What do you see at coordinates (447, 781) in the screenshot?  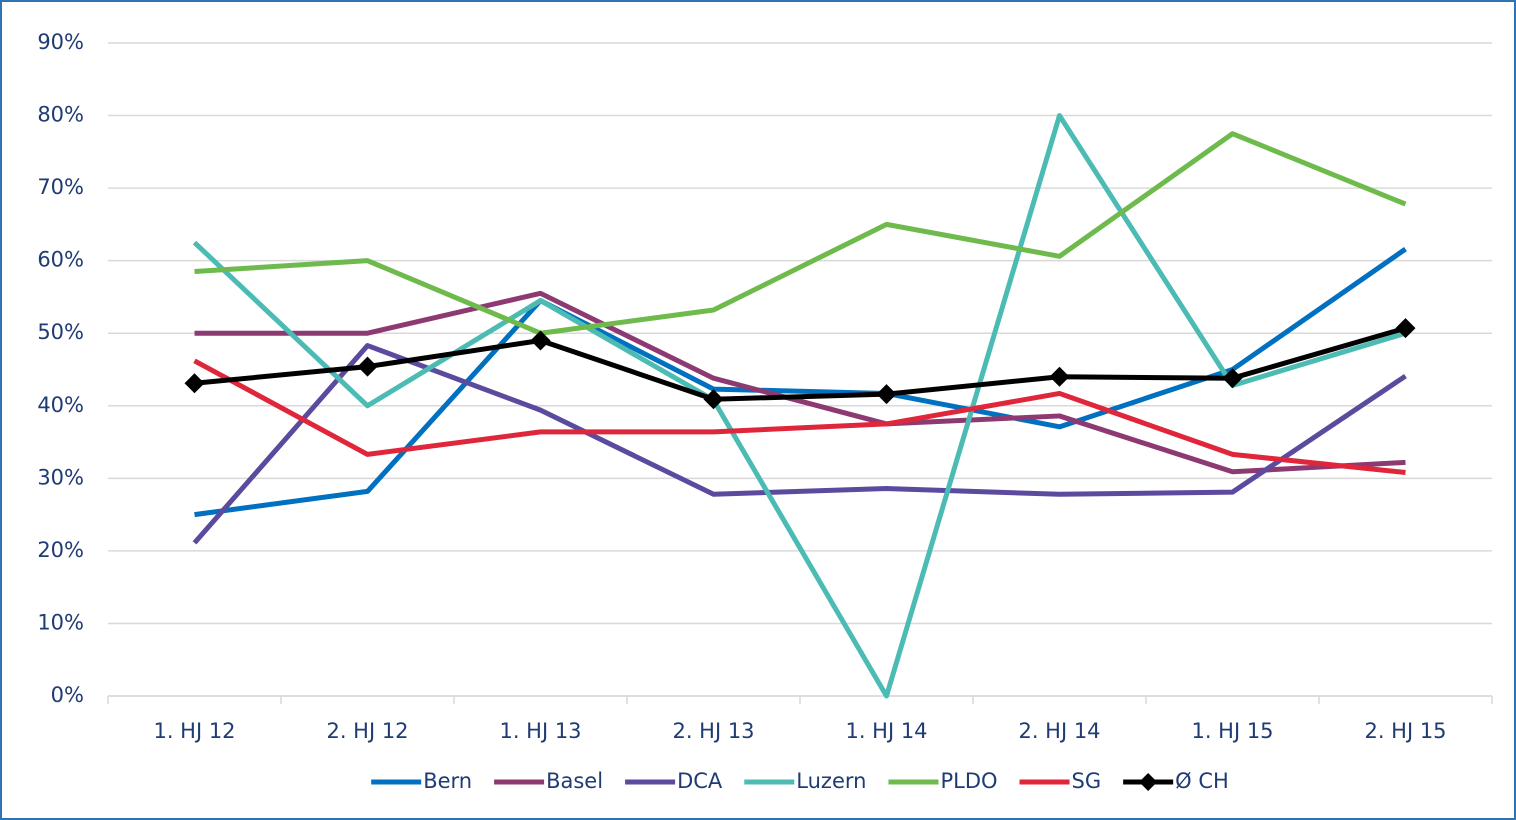 I see `legend-label: Bern` at bounding box center [447, 781].